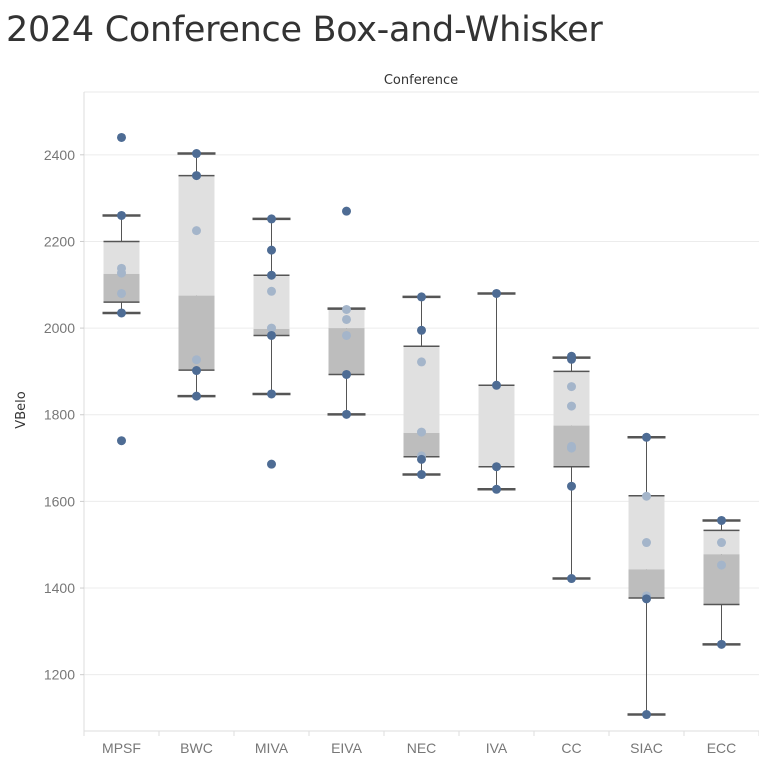 The height and width of the screenshot is (759, 759). Describe the element at coordinates (421, 386) in the screenshot. I see `box-nec` at that location.